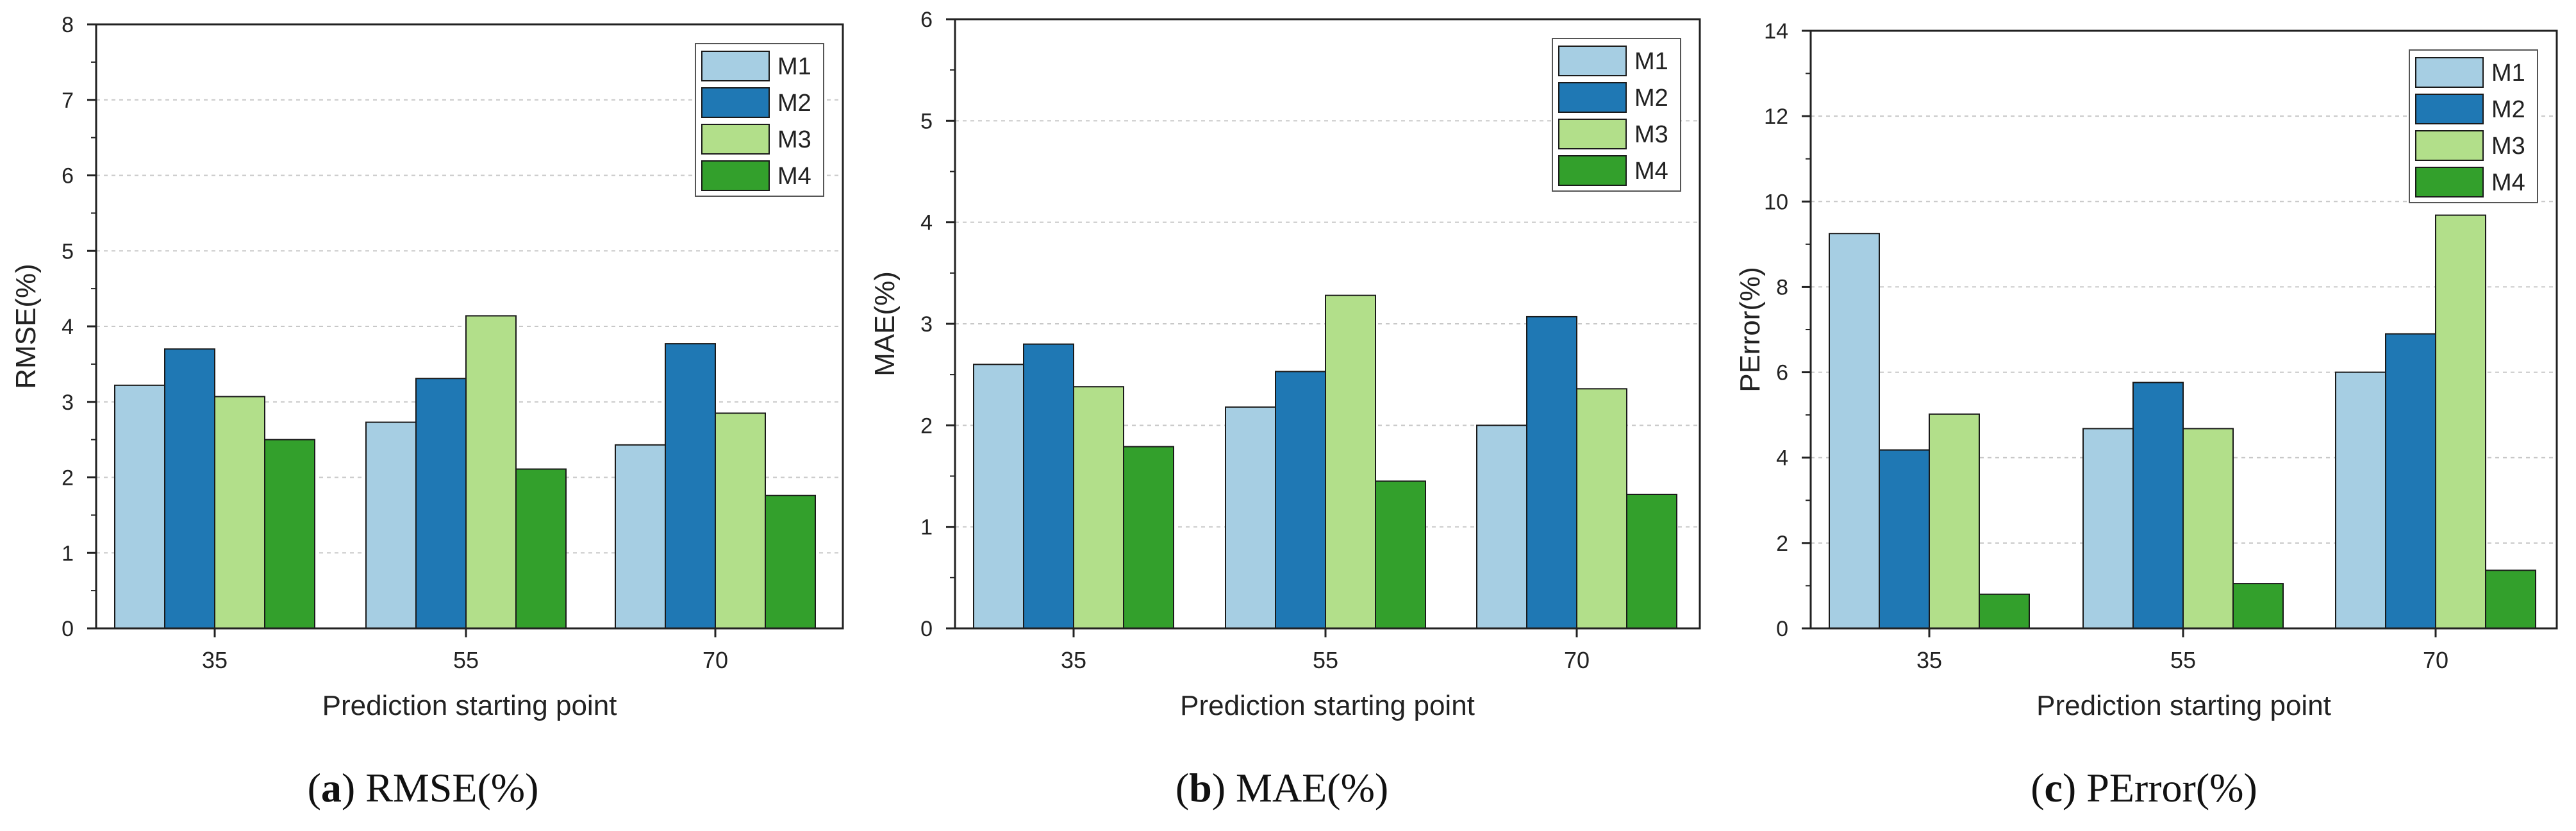  What do you see at coordinates (926, 426) in the screenshot?
I see `y-tick-label: 2` at bounding box center [926, 426].